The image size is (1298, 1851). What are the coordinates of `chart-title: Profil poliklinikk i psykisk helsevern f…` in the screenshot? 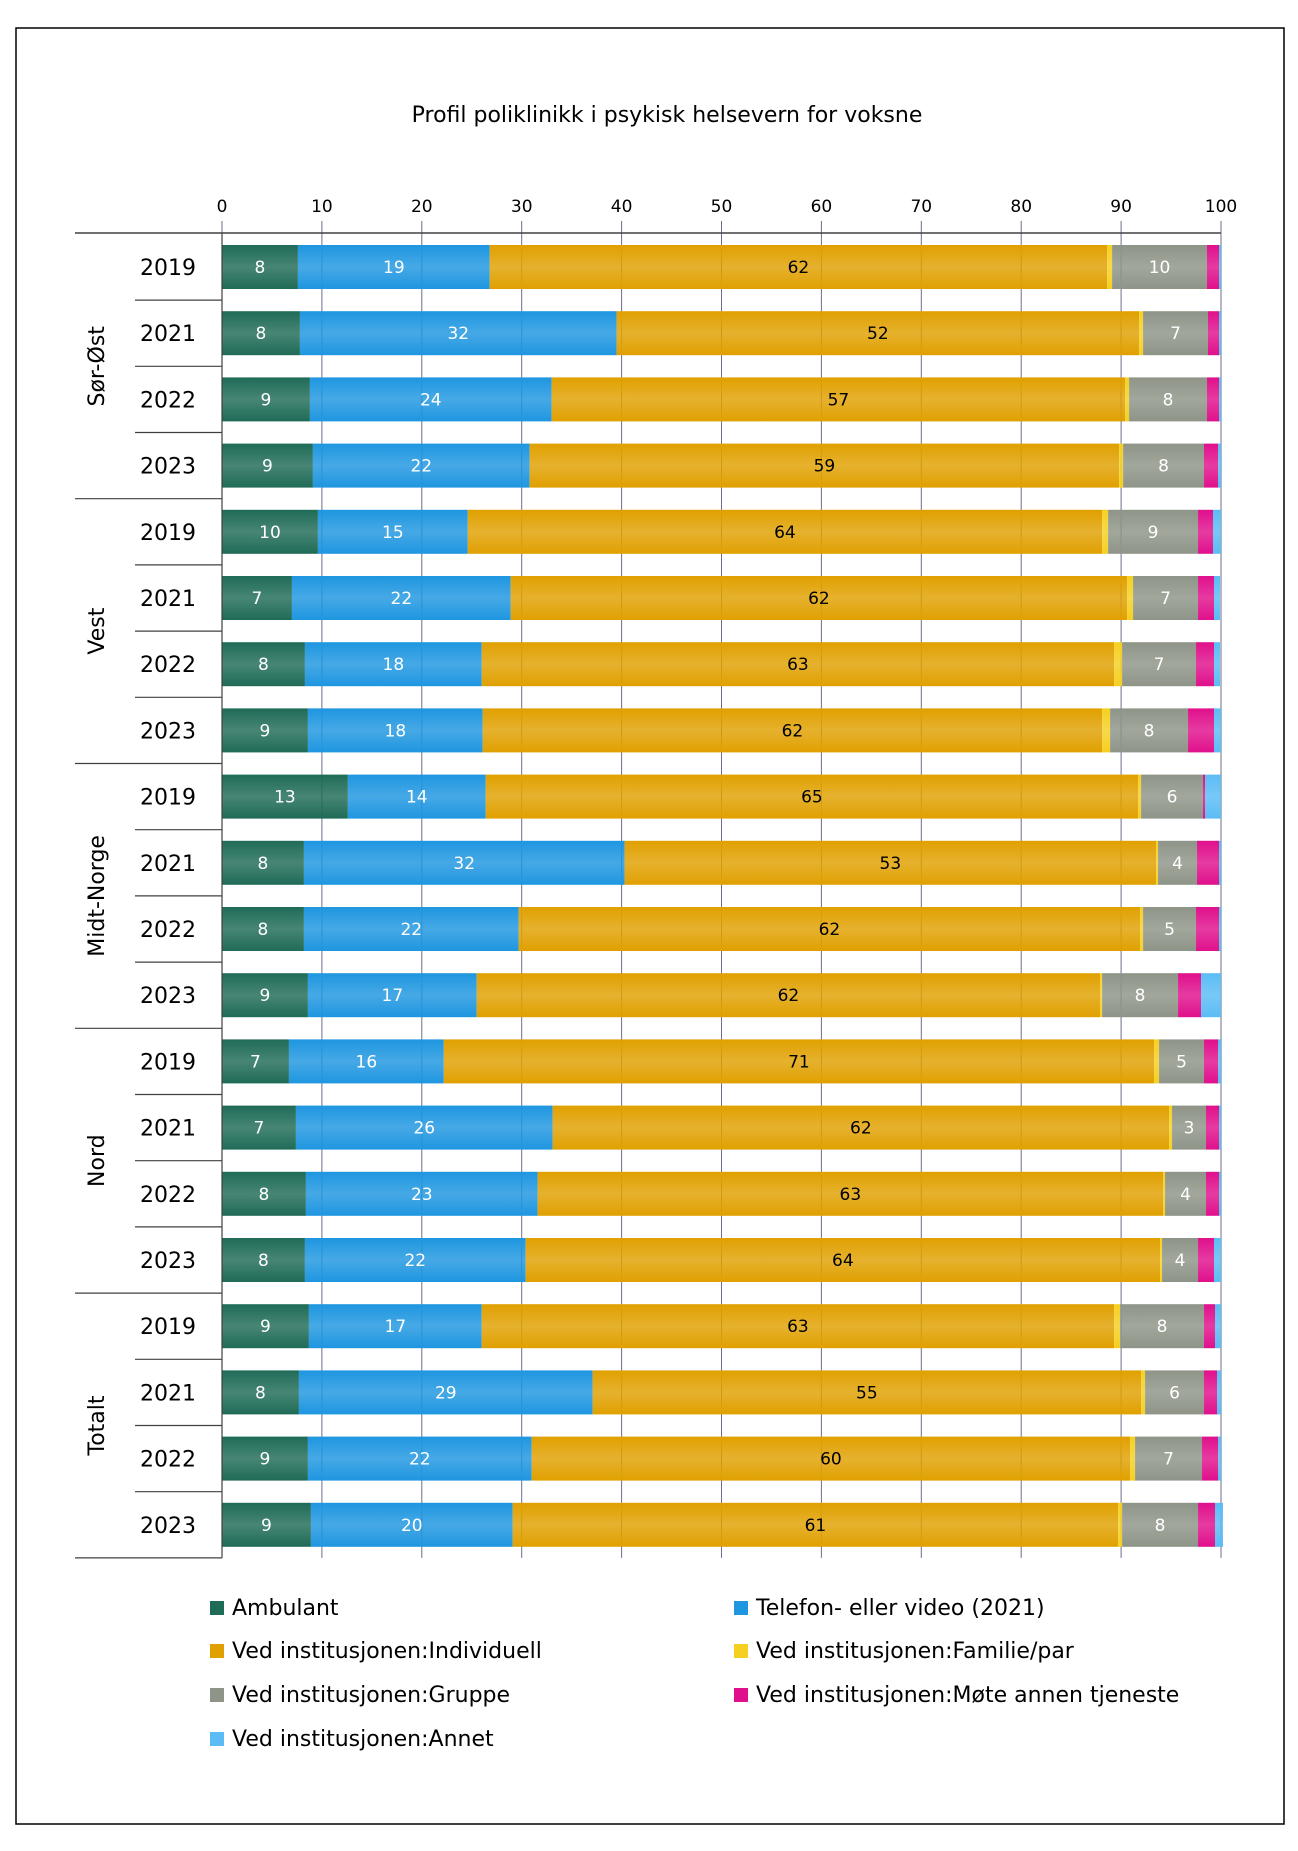 It's located at (667, 115).